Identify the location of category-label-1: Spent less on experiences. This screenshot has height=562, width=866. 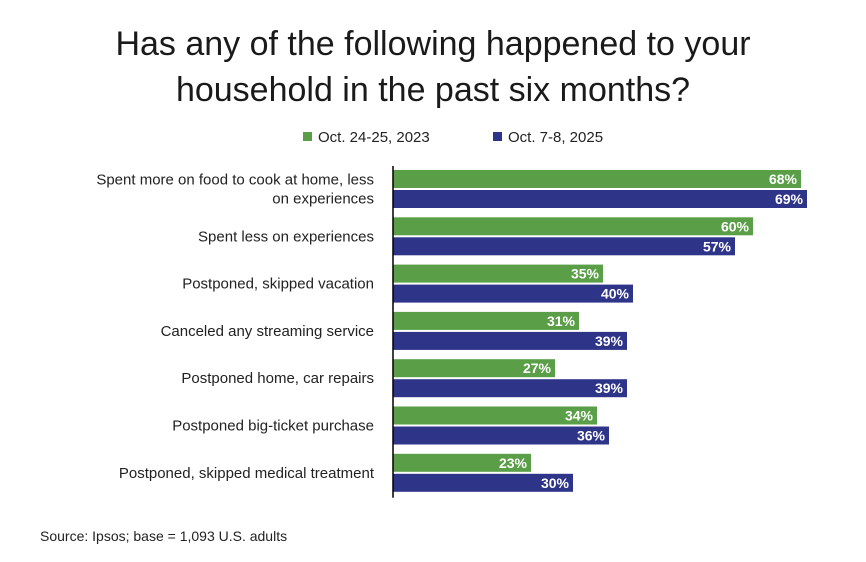
(286, 236).